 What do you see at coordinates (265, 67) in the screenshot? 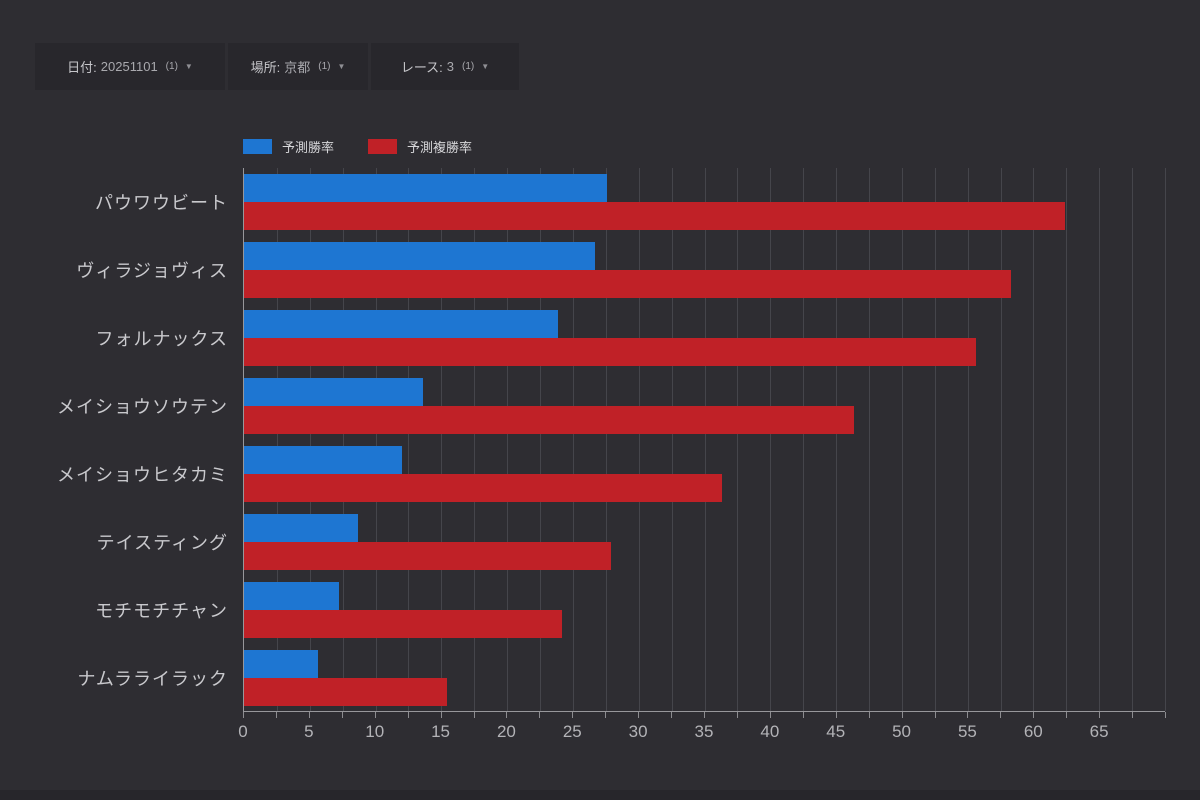
I see `filter-place-label: 場所:` at bounding box center [265, 67].